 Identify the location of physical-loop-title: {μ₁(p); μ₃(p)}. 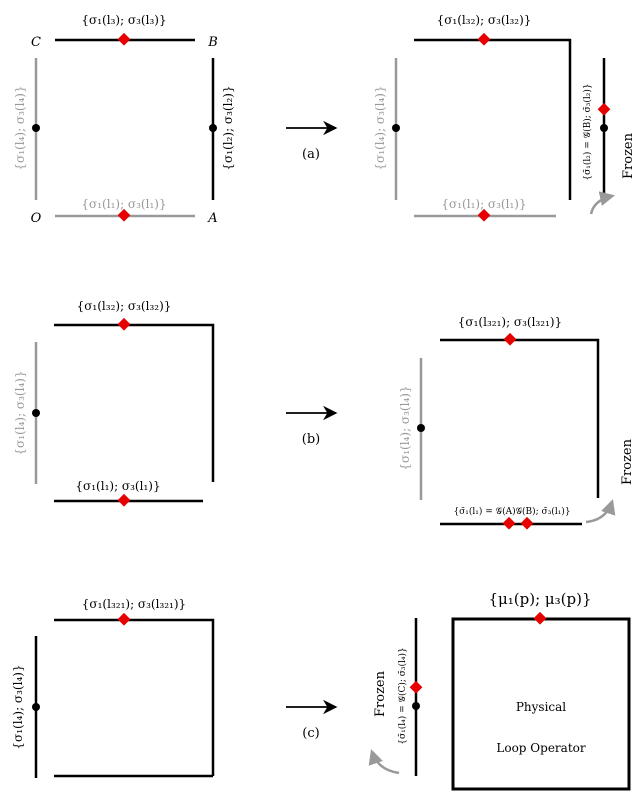
(539, 599).